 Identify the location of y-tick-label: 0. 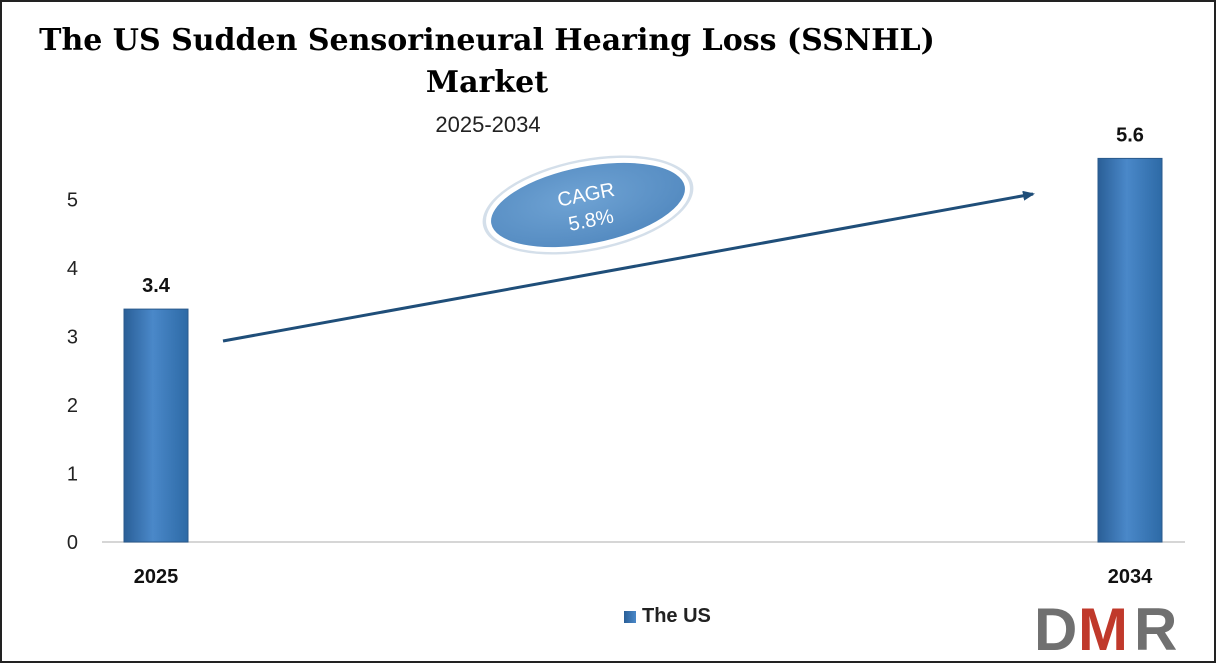
(72, 543).